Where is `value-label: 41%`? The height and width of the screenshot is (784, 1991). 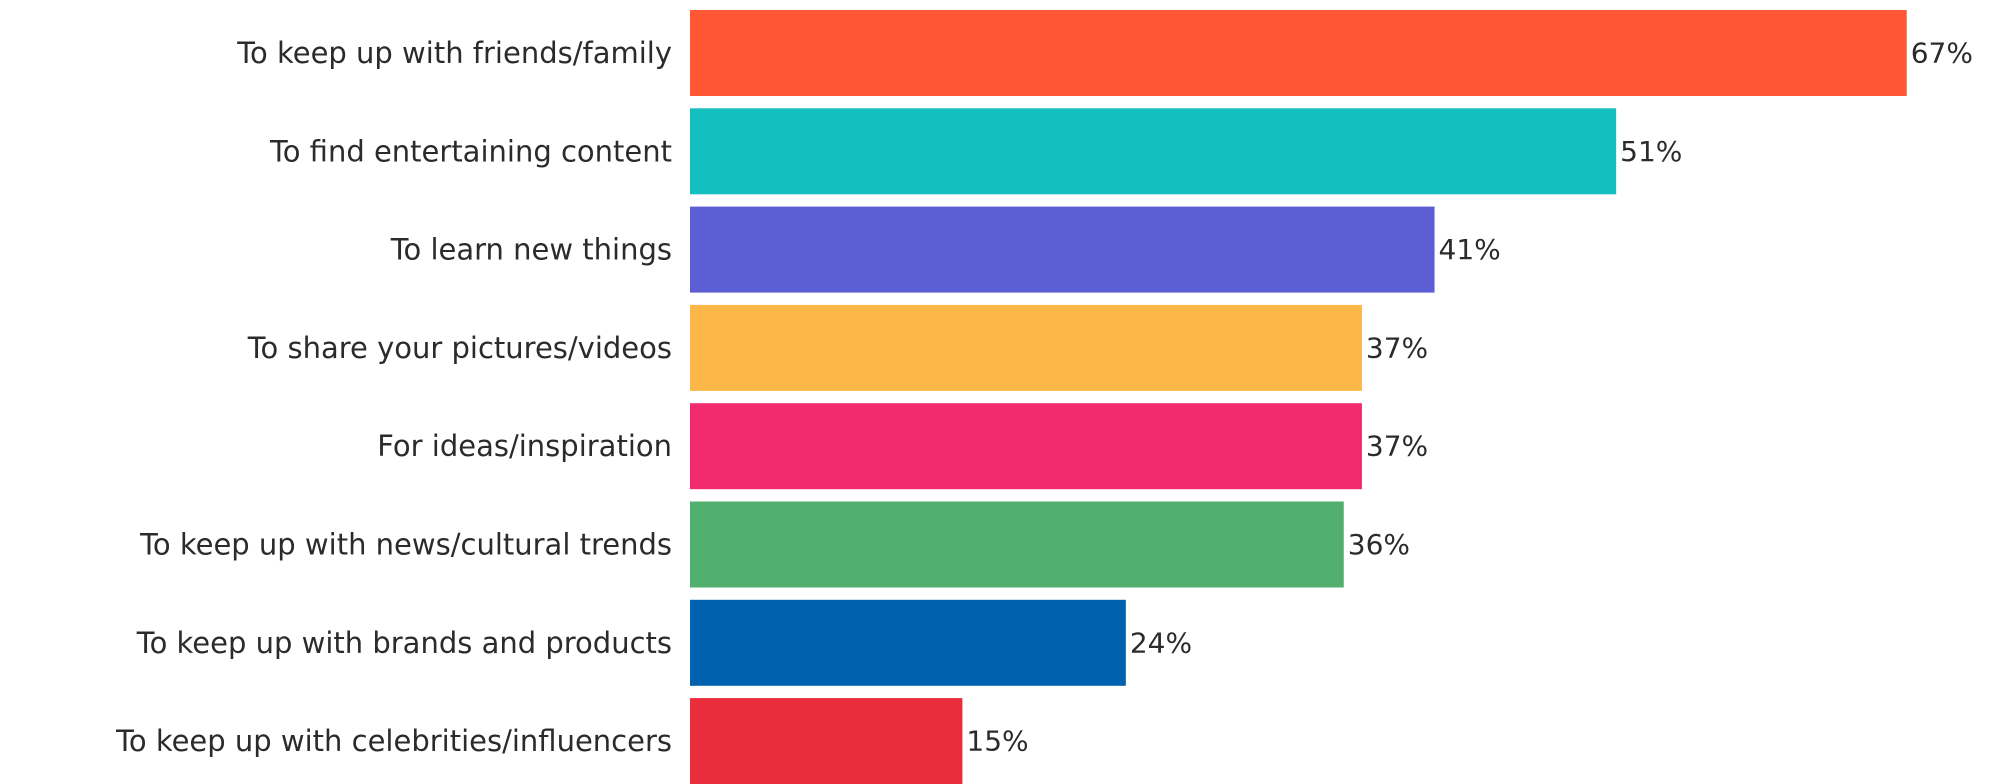
value-label: 41% is located at coordinates (1470, 249).